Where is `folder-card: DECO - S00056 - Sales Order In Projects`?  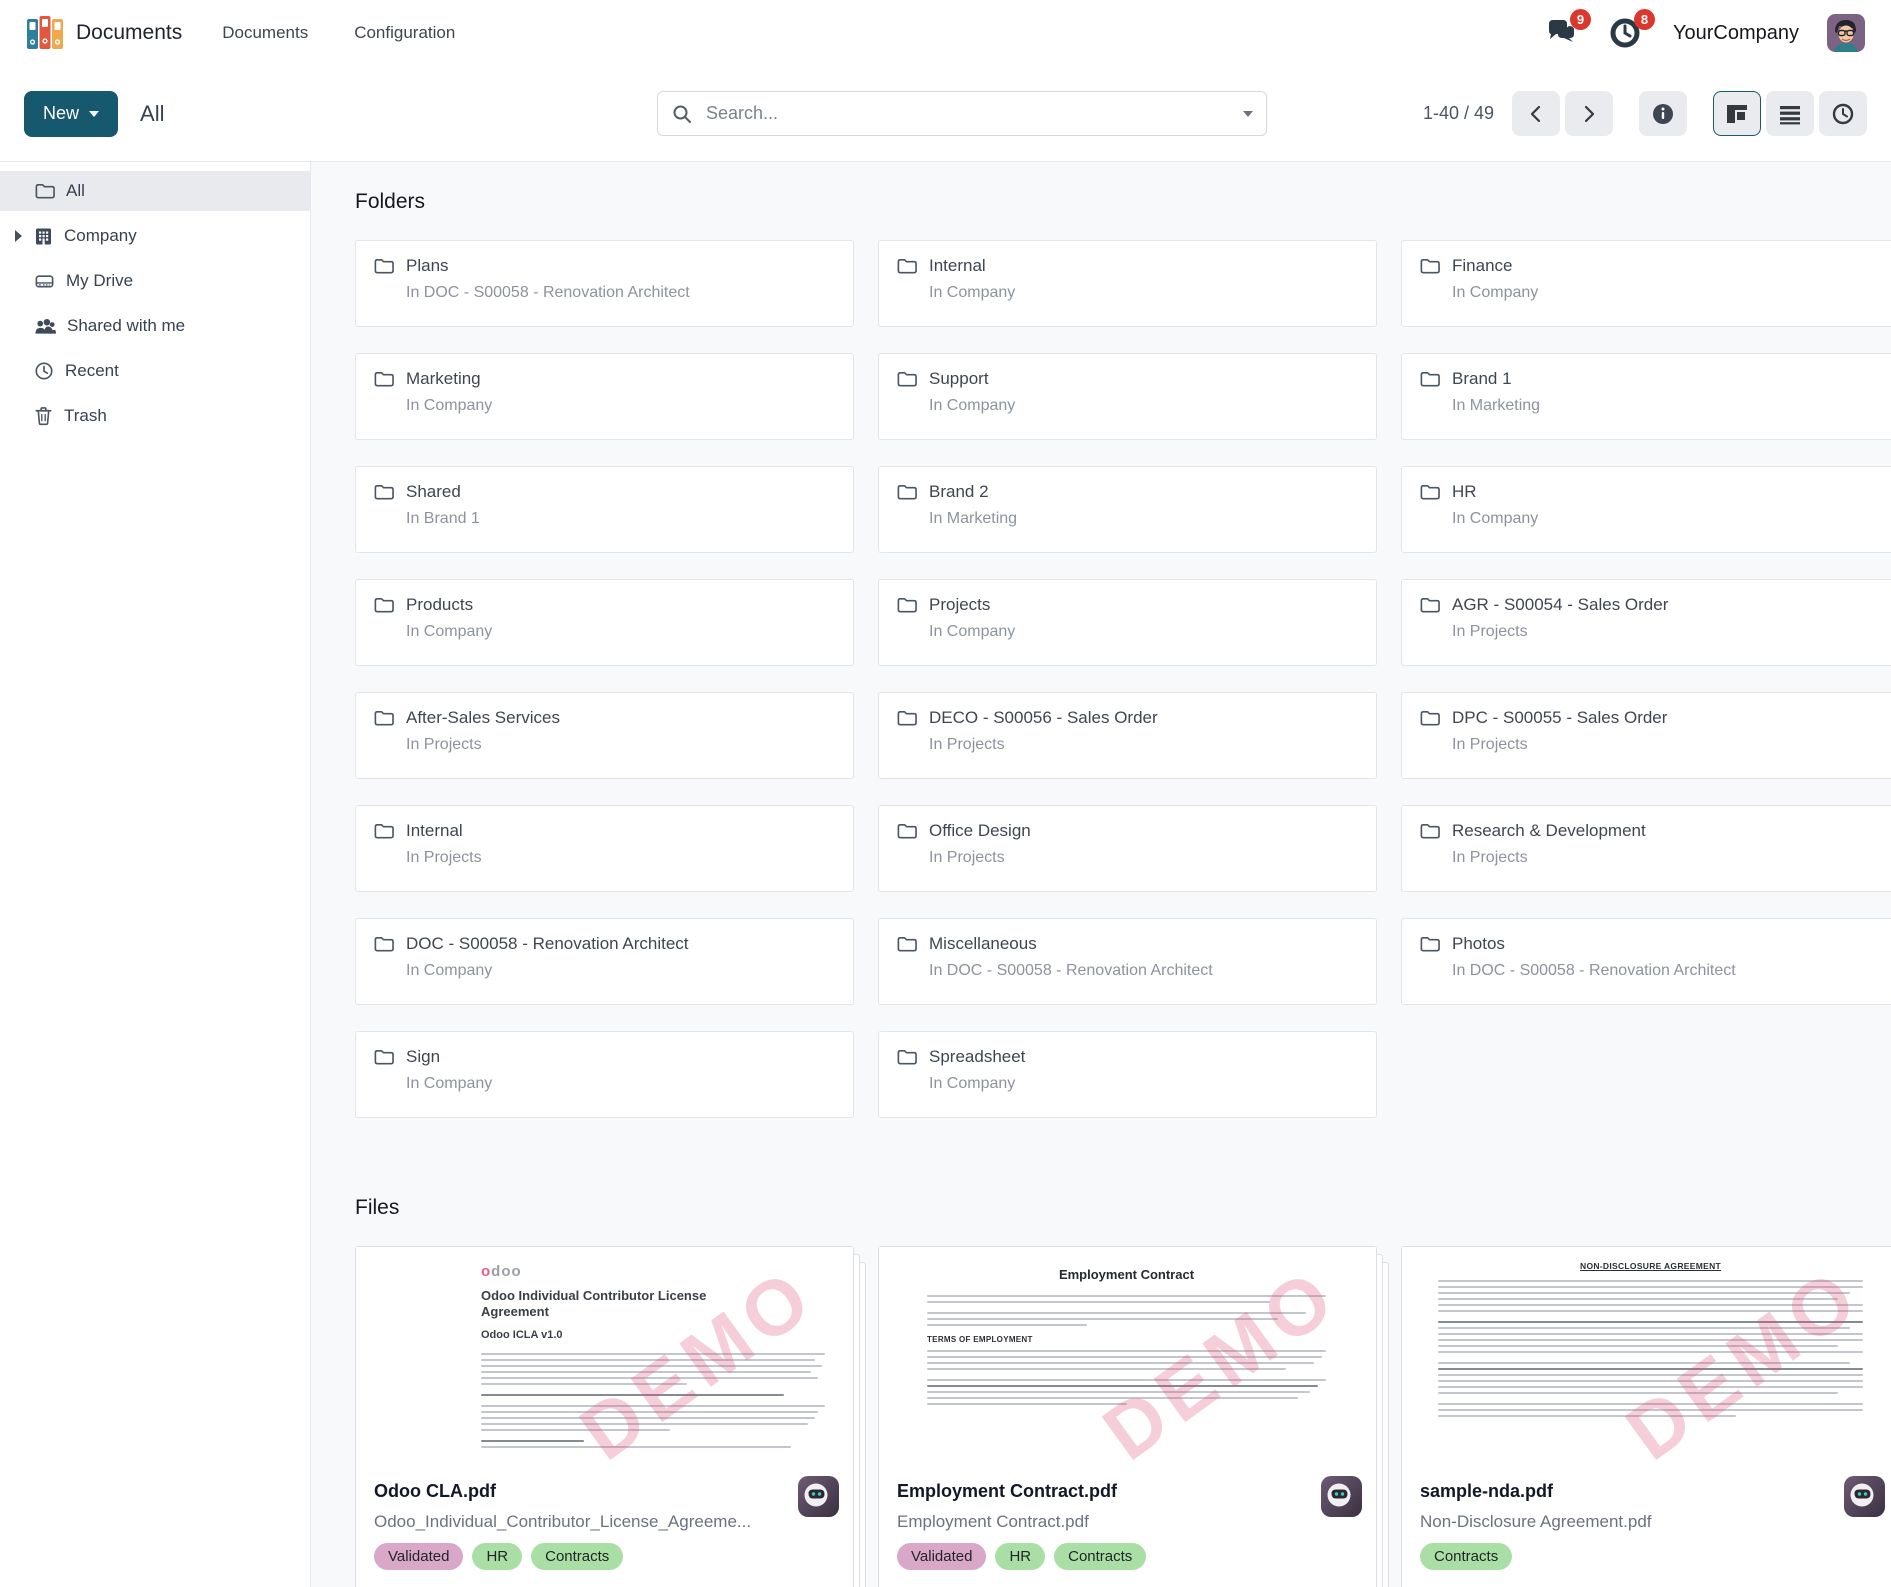
folder-card: DECO - S00056 - Sales Order In Projects is located at coordinates (1127, 735).